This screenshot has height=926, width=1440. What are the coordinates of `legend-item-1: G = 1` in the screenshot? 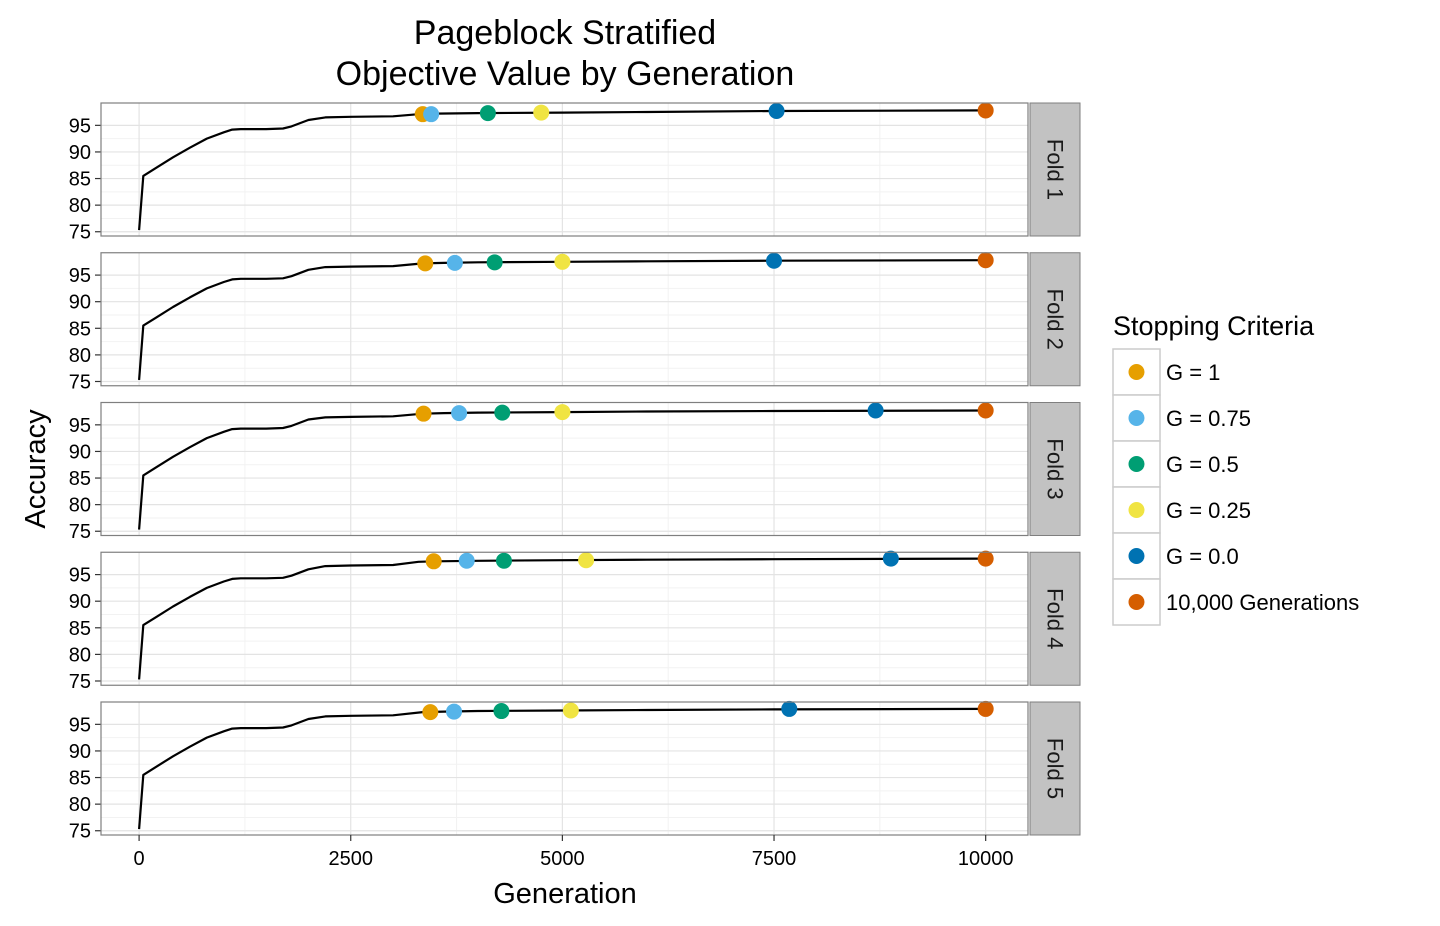 It's located at (1166, 372).